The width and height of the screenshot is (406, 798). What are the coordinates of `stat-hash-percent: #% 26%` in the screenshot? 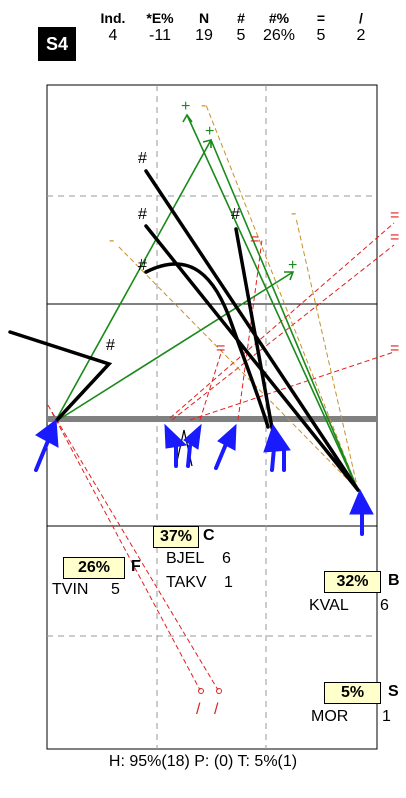 It's located at (279, 28).